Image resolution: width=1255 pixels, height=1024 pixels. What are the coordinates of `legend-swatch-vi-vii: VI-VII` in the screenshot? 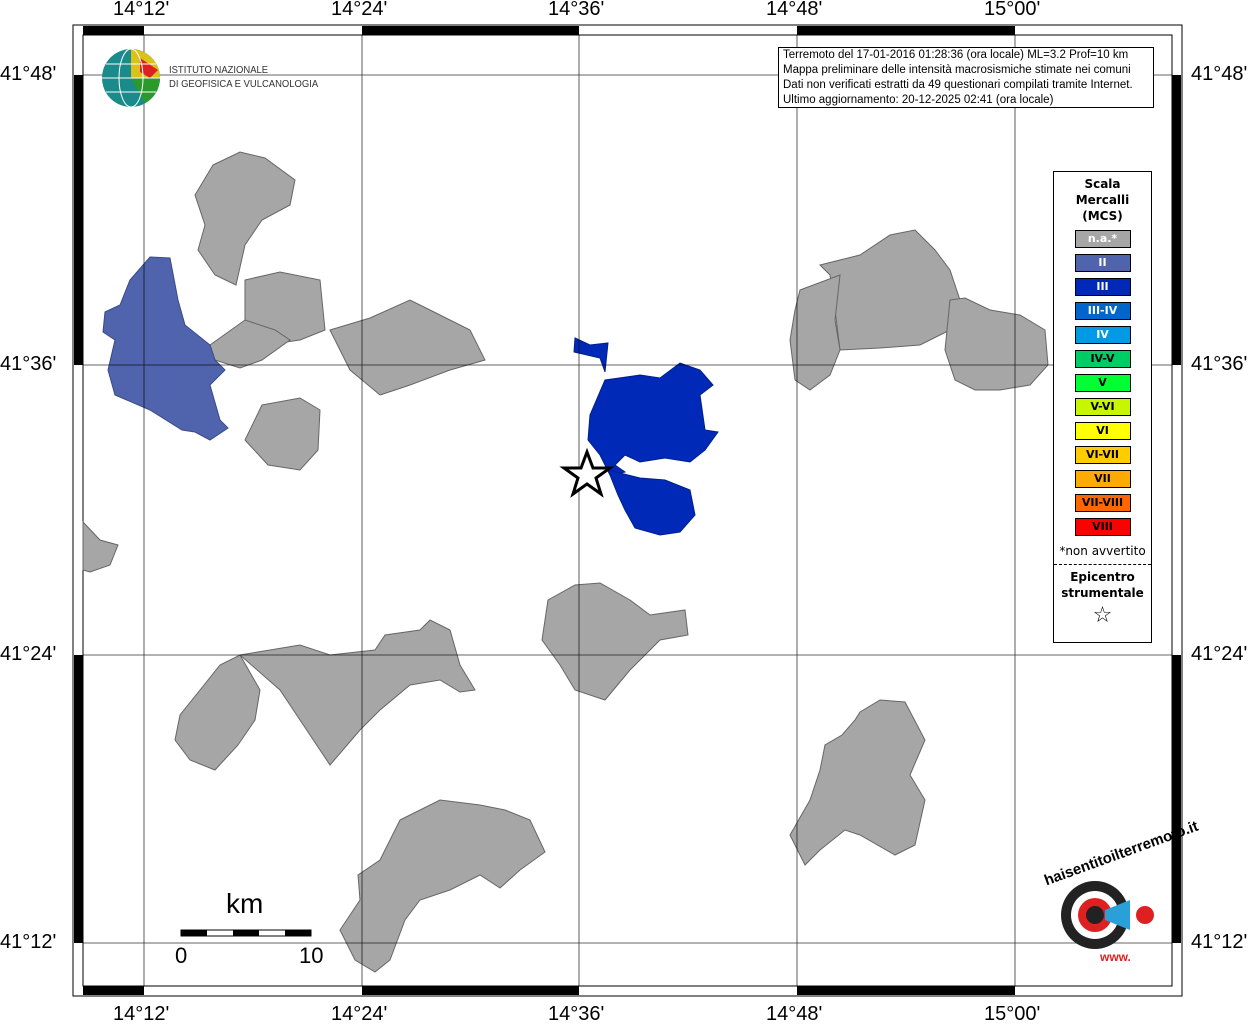 It's located at (1102, 455).